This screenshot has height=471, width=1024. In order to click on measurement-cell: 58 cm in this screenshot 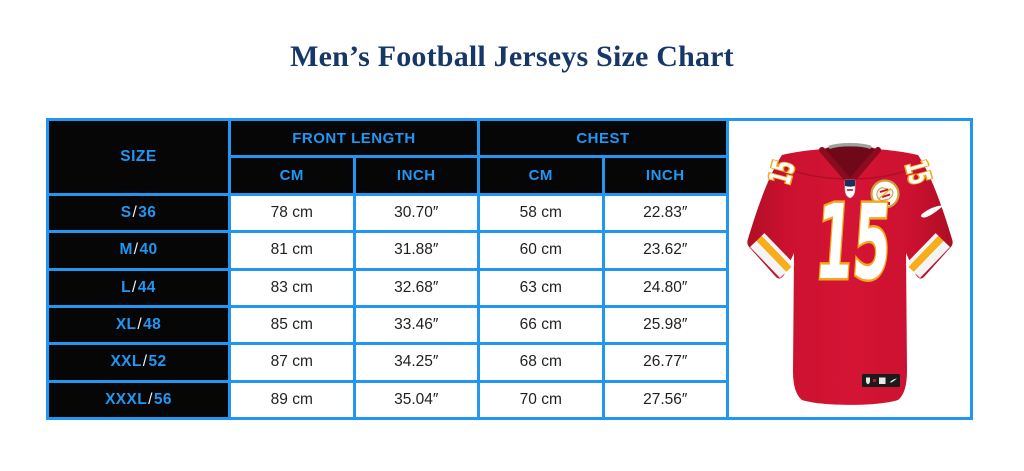, I will do `click(541, 213)`.